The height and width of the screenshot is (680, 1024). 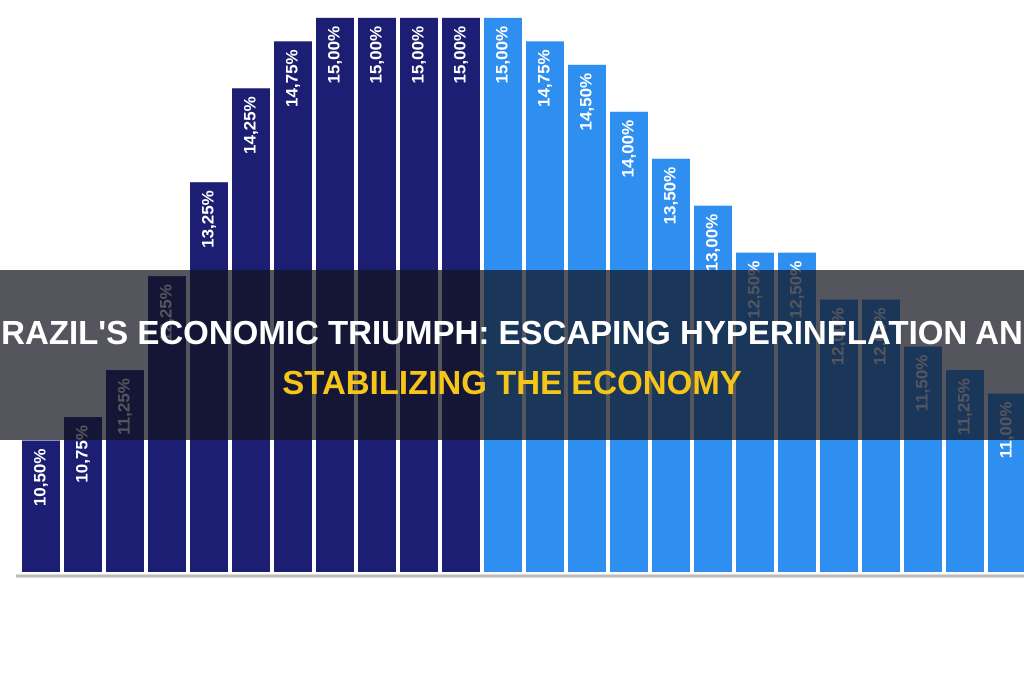 I want to click on value-label: 13,25%, so click(x=207, y=219).